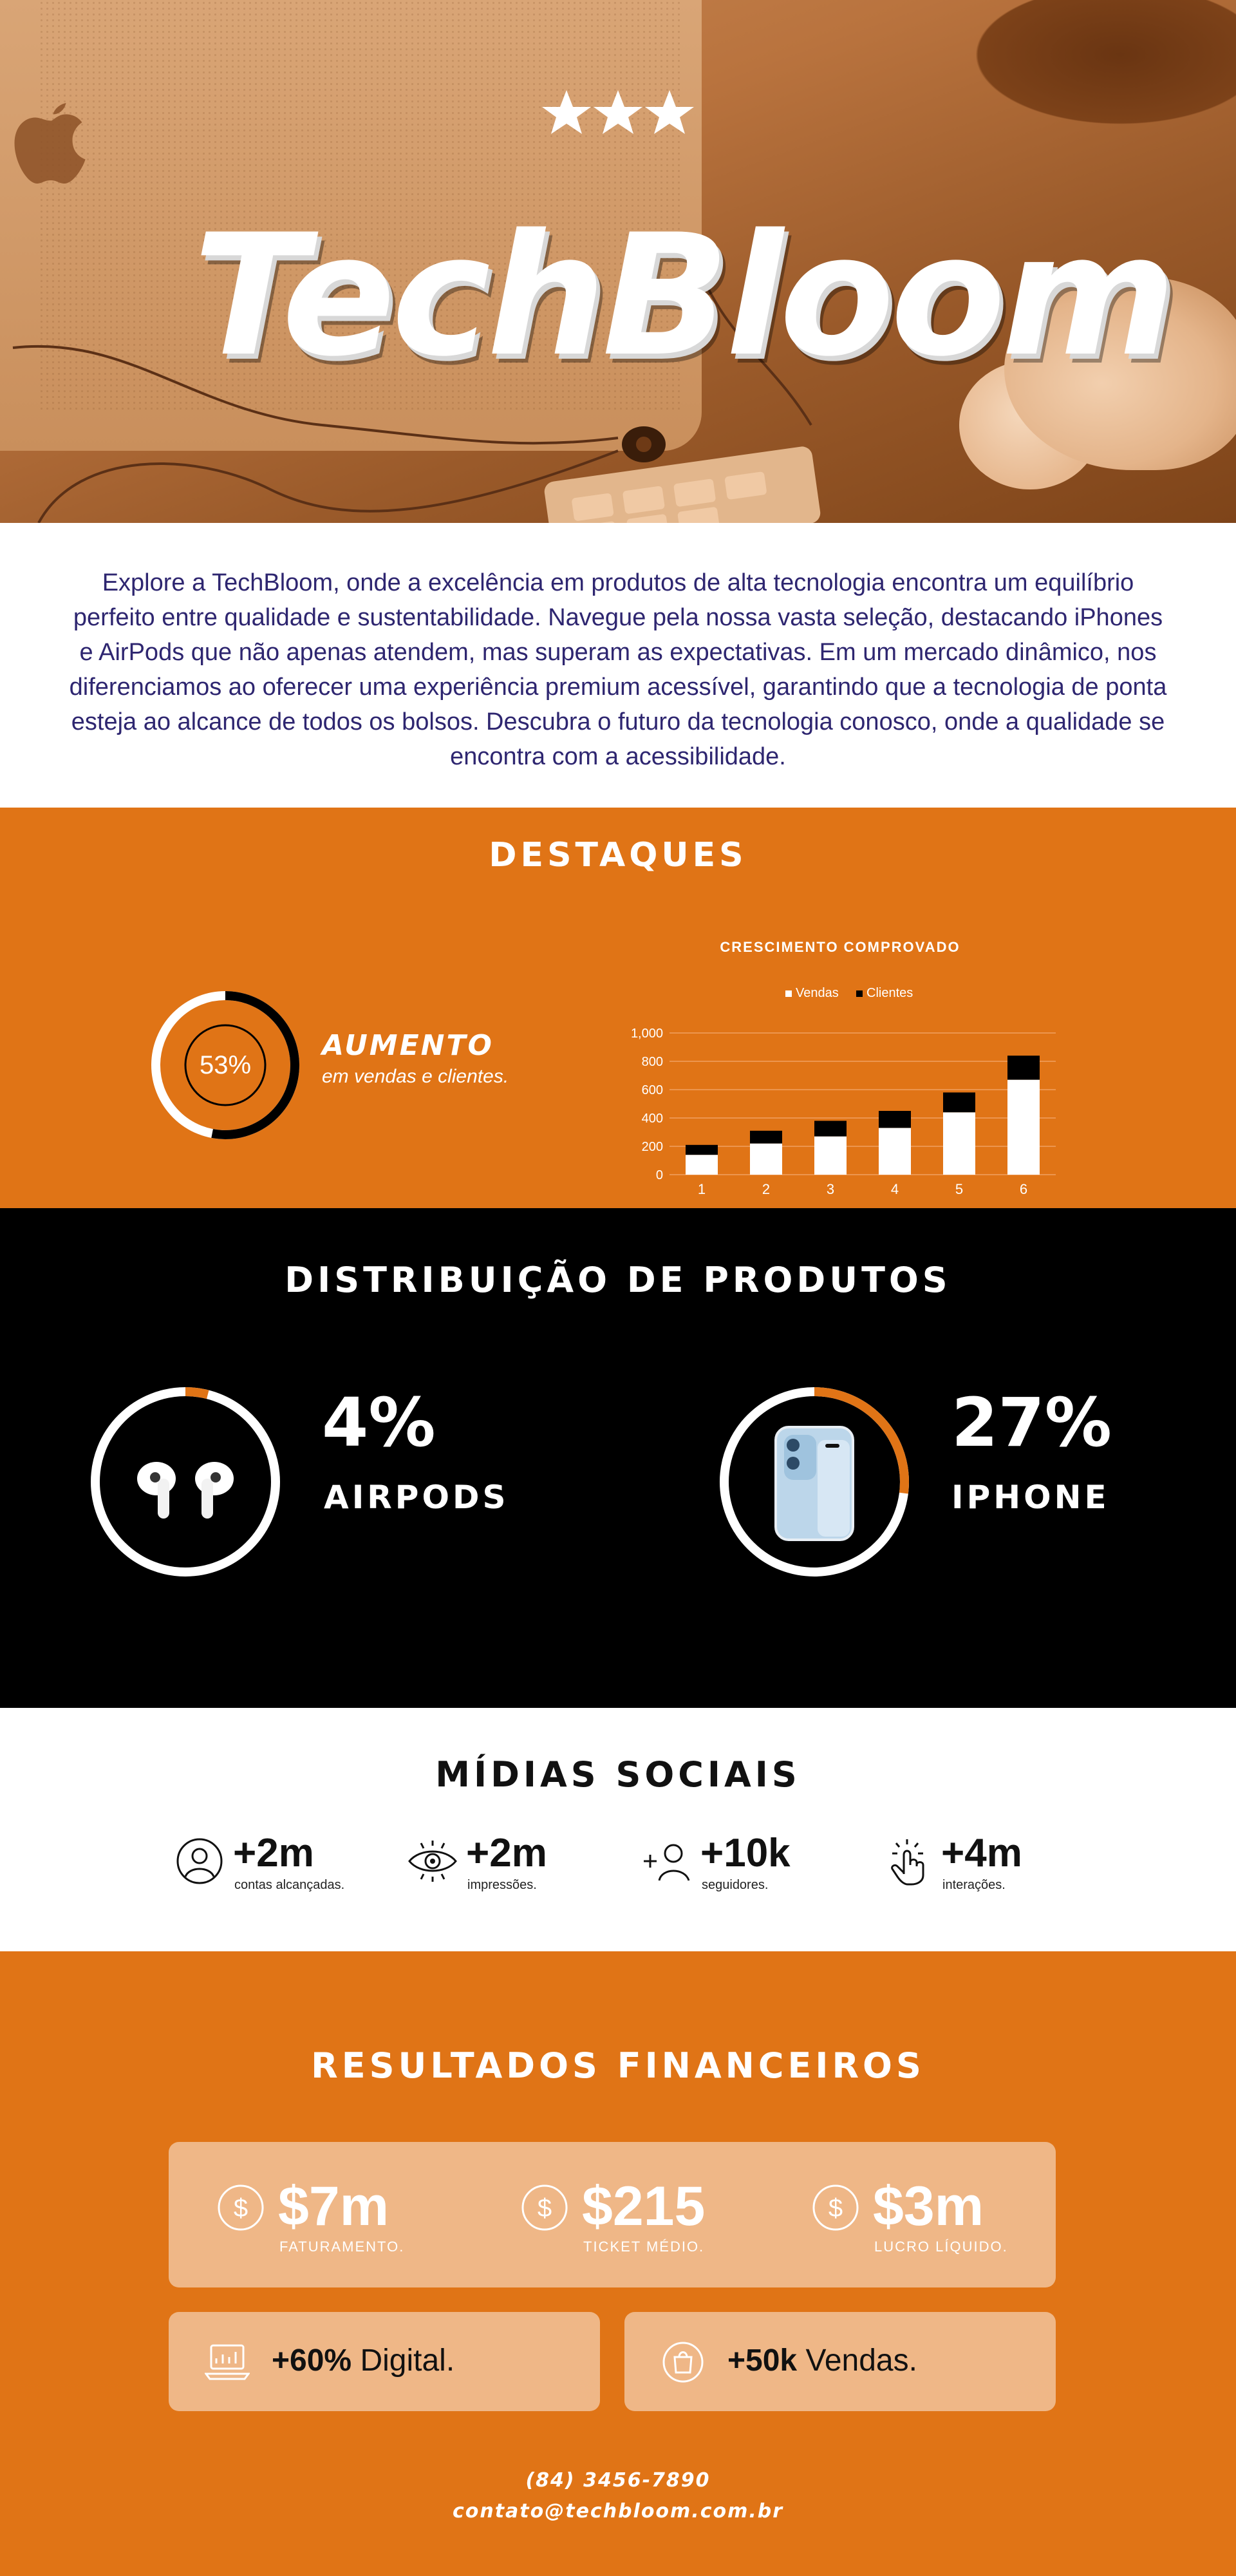 The width and height of the screenshot is (1236, 2576). I want to click on x-tick-label: 3, so click(830, 1189).